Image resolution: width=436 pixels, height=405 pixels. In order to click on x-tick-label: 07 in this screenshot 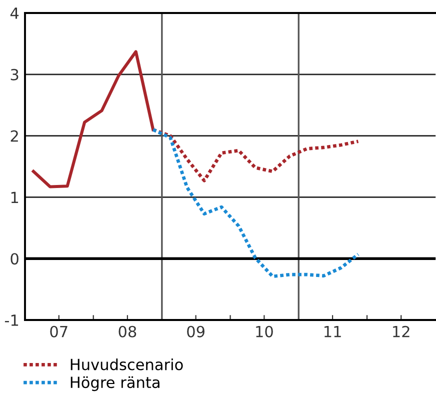, I will do `click(59, 332)`.